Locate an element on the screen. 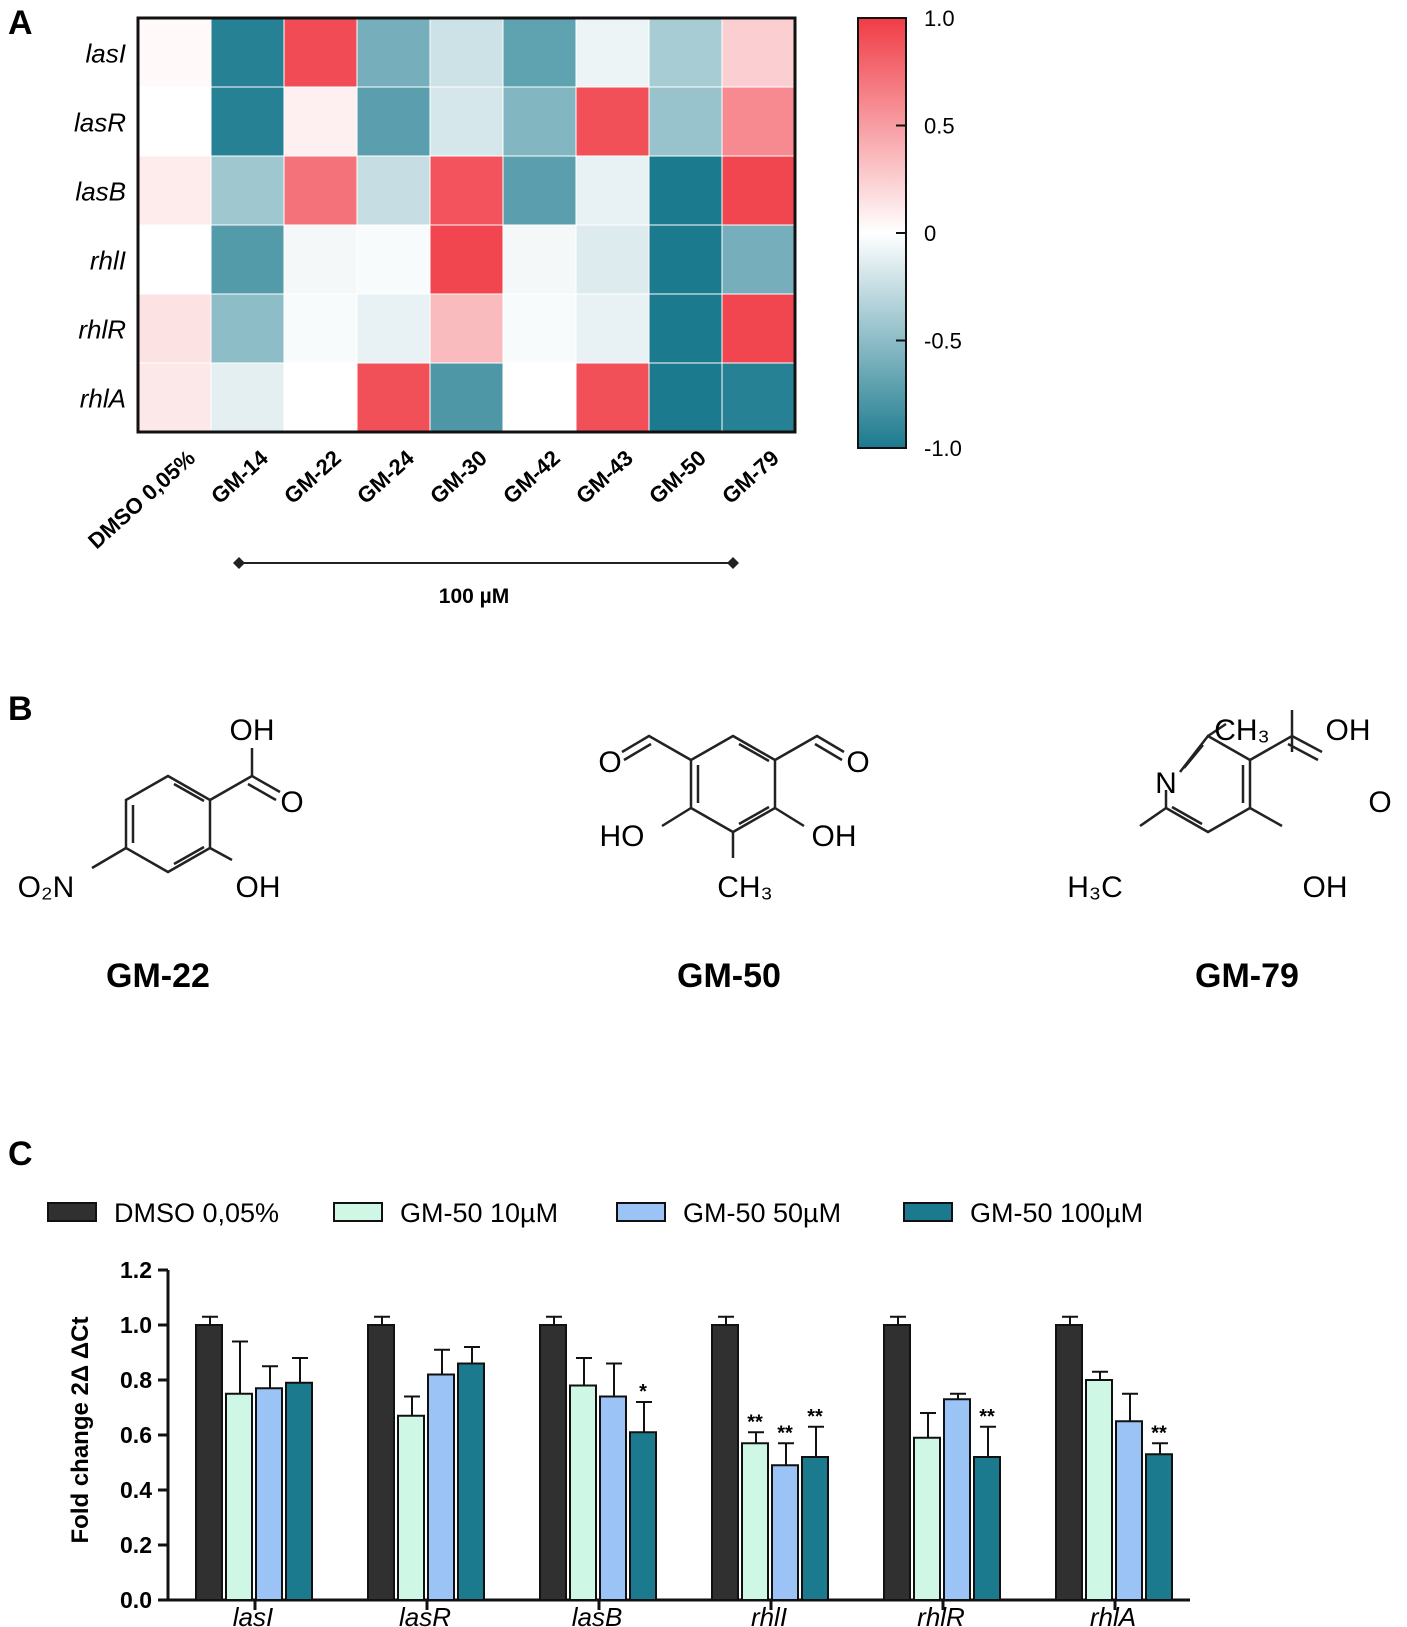 The width and height of the screenshot is (1407, 1627). y-tick-label: 0.4 is located at coordinates (136, 1490).